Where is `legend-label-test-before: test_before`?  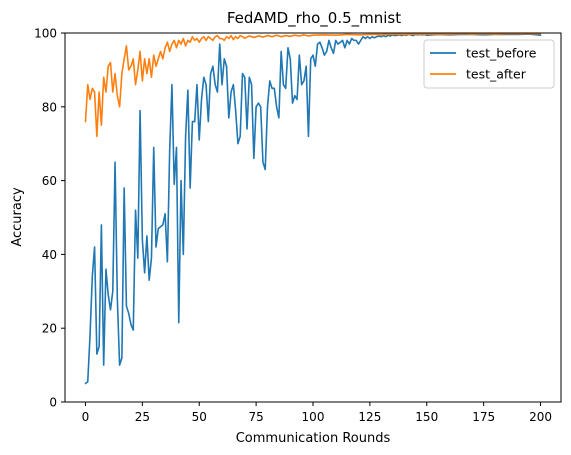 legend-label-test-before: test_before is located at coordinates (501, 53).